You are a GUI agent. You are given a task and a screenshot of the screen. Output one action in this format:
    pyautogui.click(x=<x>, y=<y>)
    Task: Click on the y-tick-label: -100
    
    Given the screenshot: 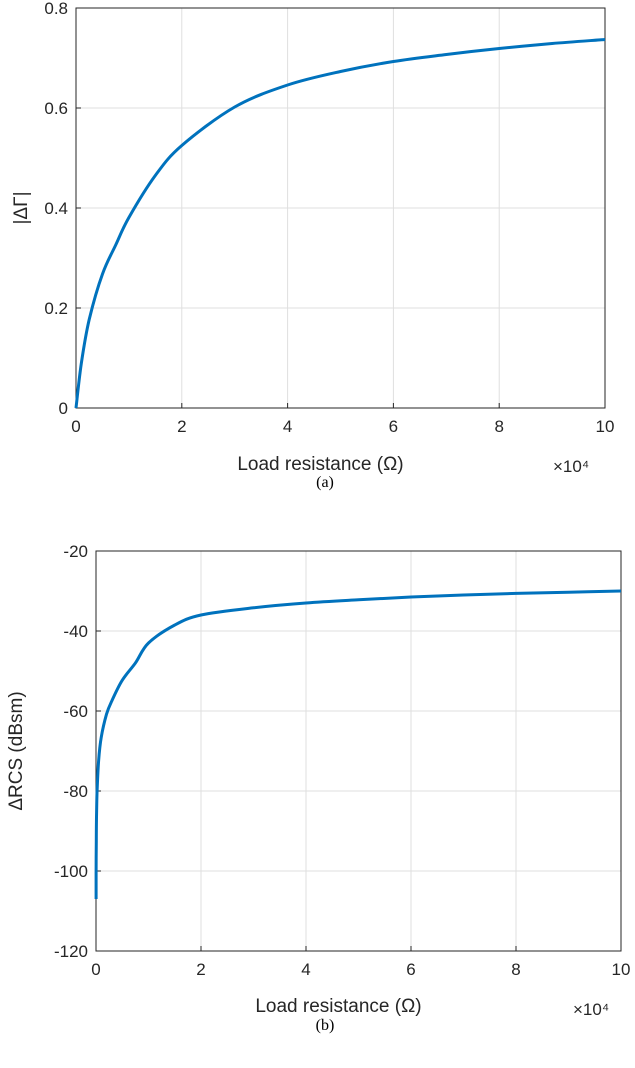 What is the action you would take?
    pyautogui.click(x=71, y=871)
    